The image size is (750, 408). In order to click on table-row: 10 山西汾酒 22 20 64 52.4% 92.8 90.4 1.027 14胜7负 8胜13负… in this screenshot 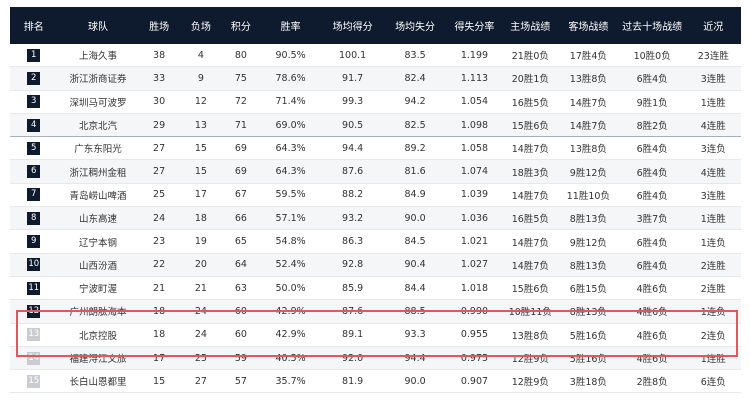, I will do `click(375, 265)`.